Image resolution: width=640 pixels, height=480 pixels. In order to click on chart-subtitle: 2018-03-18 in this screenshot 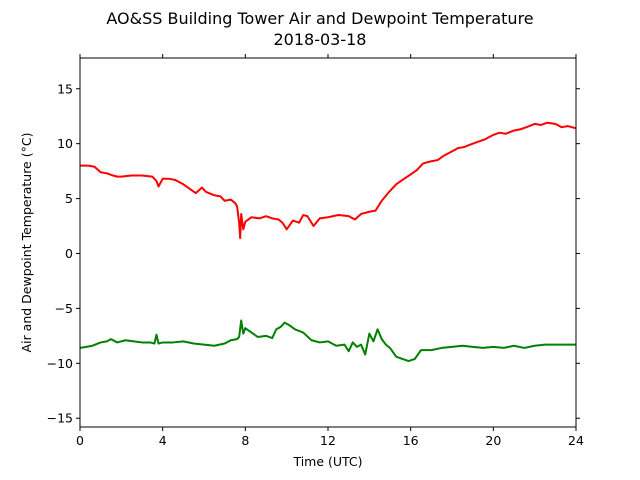, I will do `click(320, 39)`.